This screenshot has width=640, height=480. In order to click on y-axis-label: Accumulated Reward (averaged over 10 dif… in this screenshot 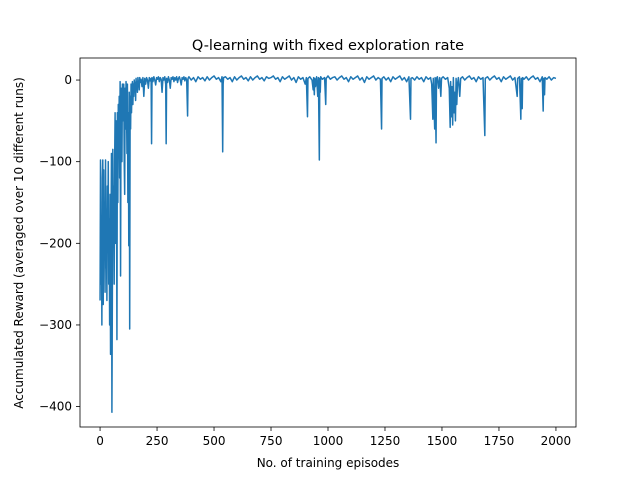, I will do `click(19, 243)`.